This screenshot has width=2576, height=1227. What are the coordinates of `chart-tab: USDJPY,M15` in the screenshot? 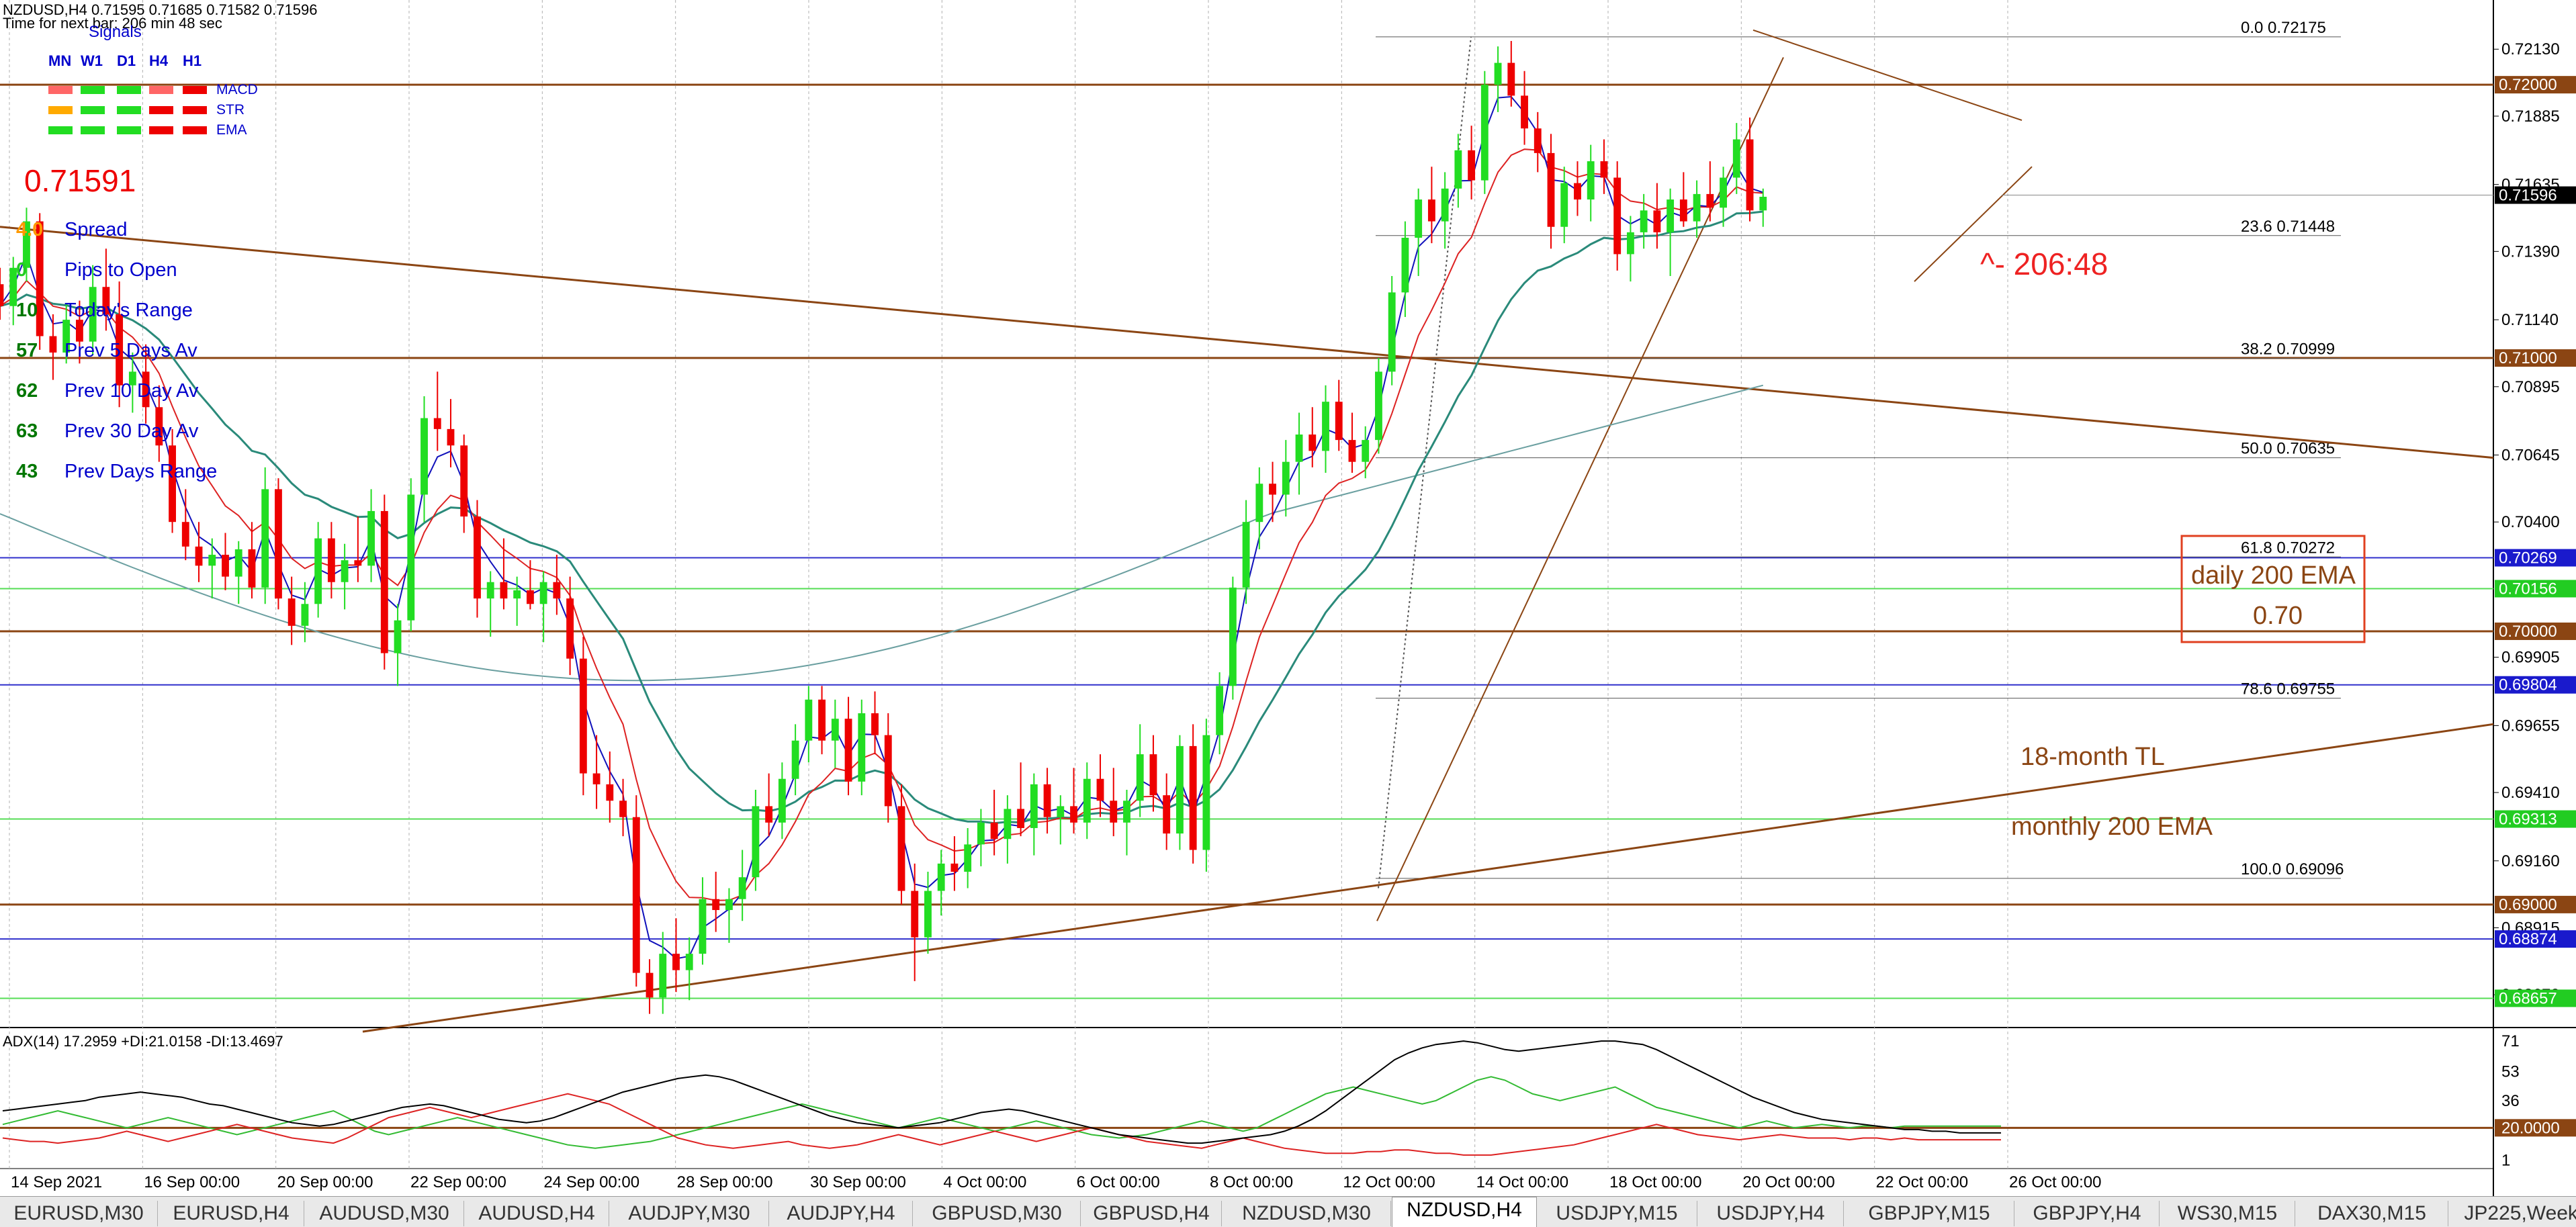 It's located at (1617, 1213).